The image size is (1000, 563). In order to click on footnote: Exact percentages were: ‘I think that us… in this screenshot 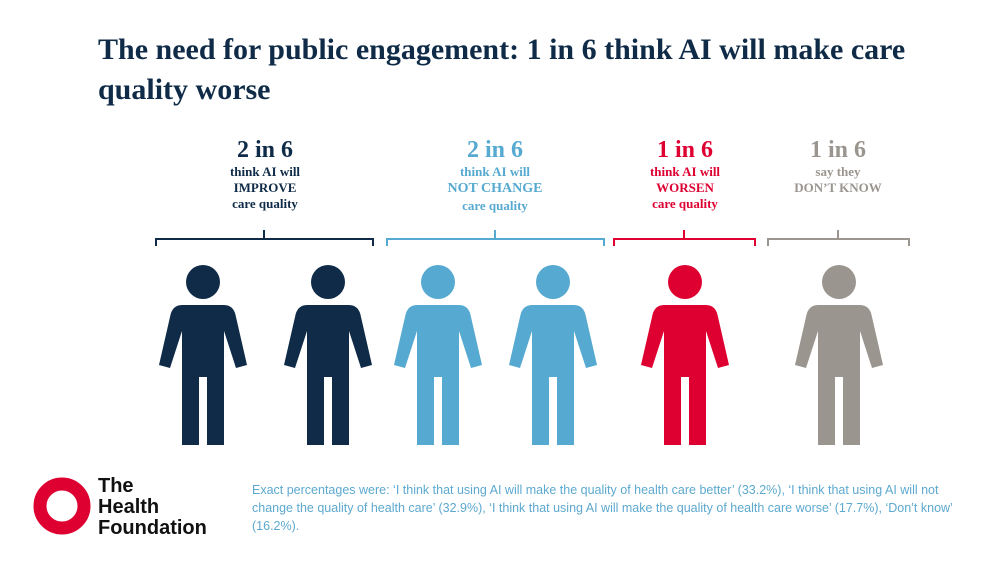, I will do `click(602, 508)`.